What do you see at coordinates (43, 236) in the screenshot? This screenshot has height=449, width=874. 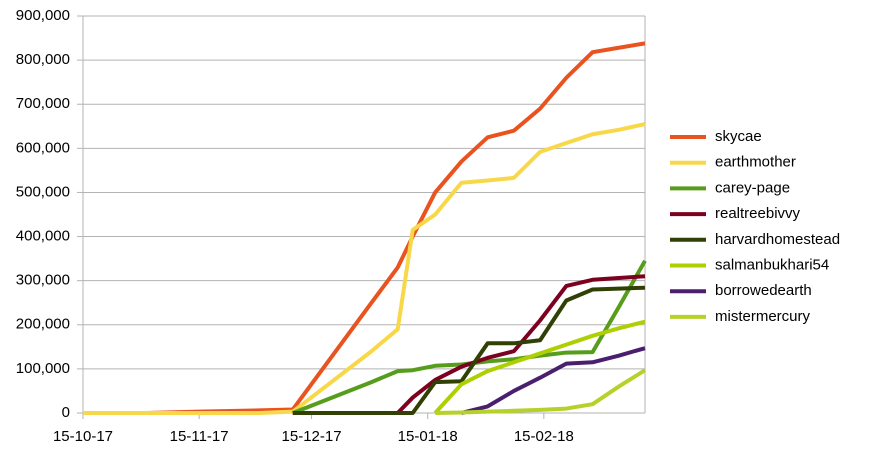 I see `y-tick-label: 400,000` at bounding box center [43, 236].